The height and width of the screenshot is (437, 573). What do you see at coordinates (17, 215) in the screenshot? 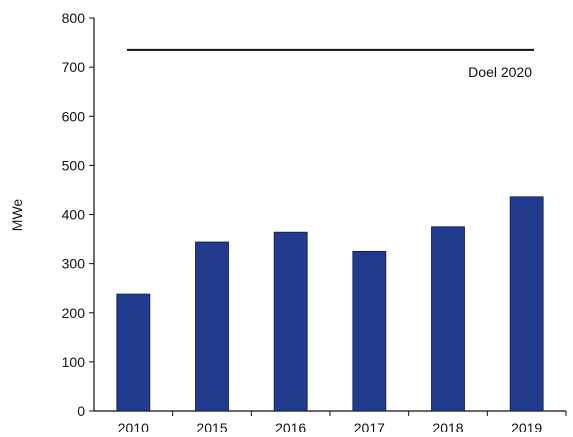
I see `y-axis-label: MWe` at bounding box center [17, 215].